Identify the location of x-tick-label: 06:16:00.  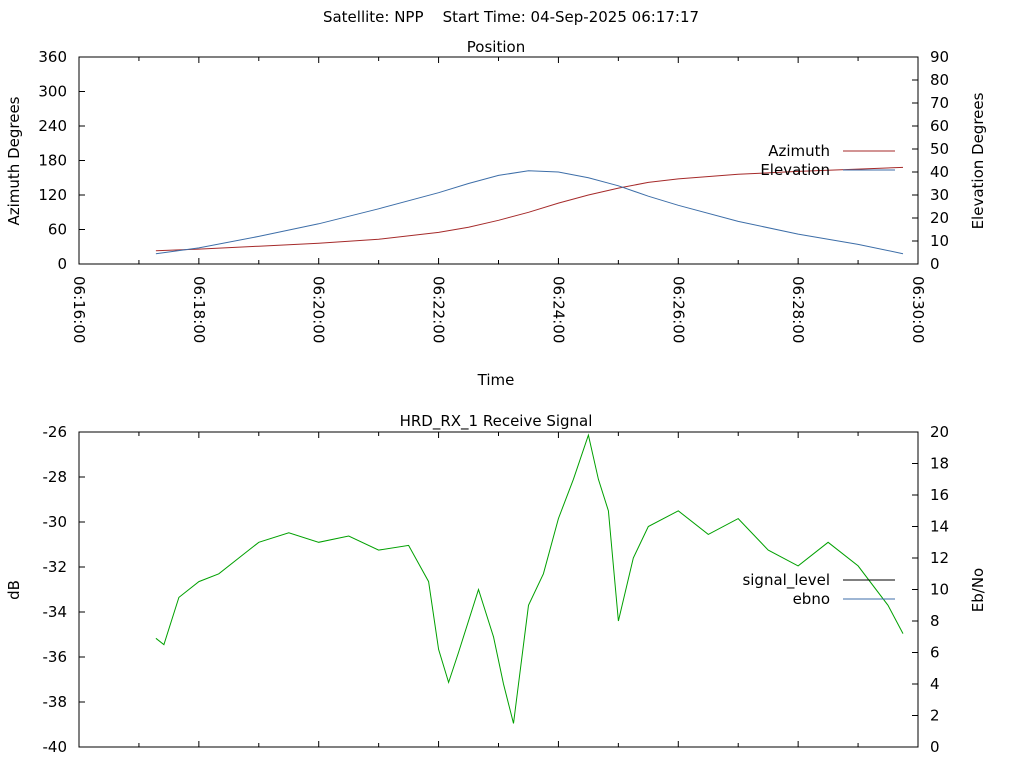
(79, 309).